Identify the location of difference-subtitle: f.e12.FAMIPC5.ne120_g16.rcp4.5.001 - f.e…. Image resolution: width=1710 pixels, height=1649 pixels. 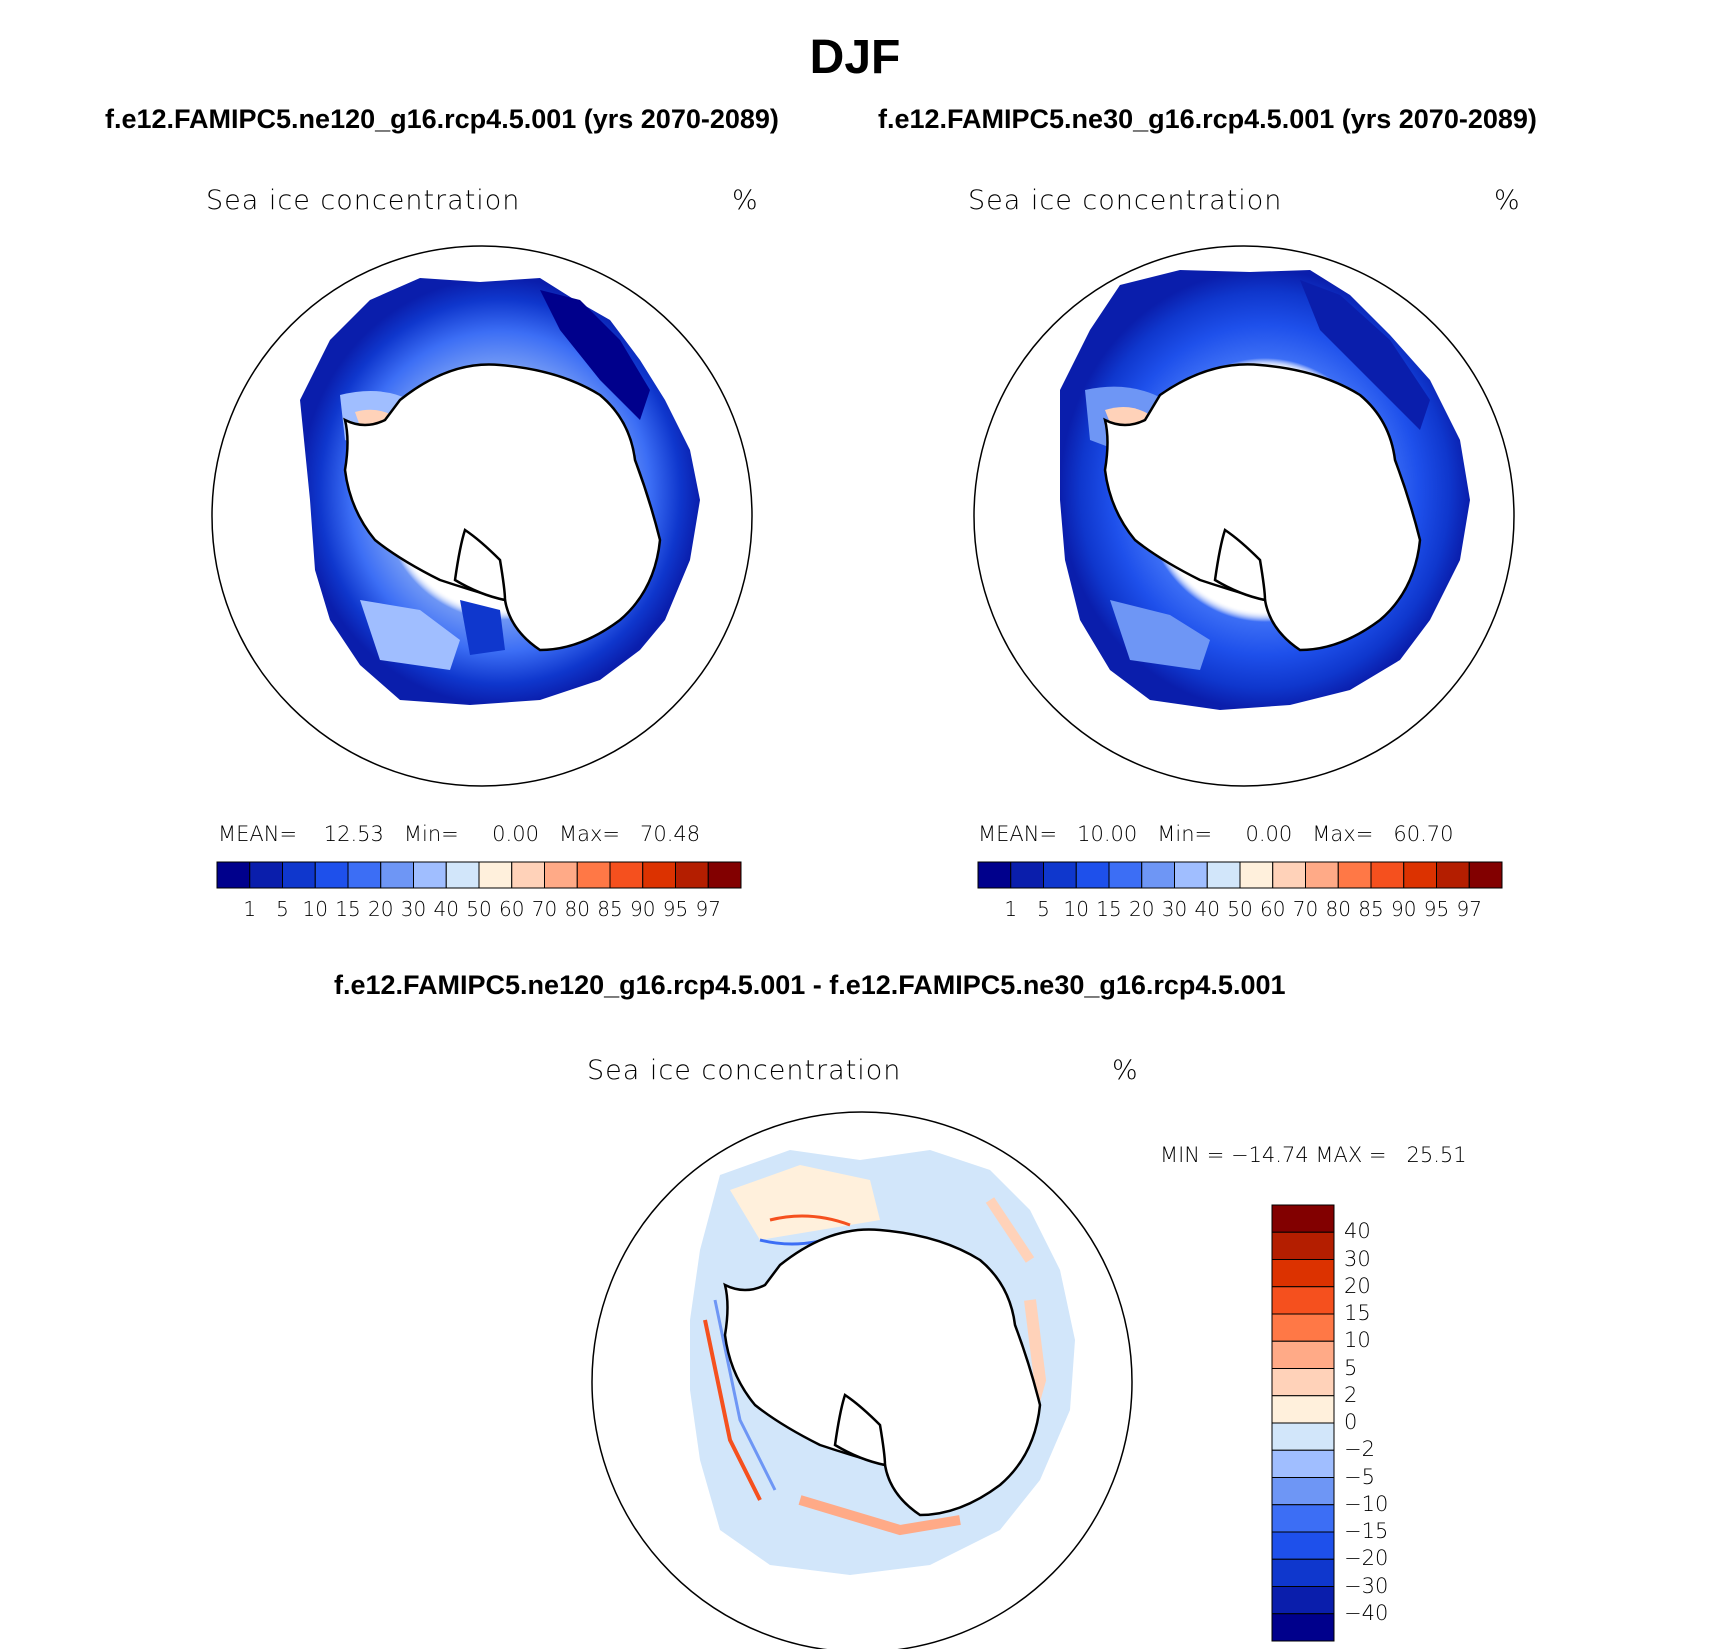
(810, 985).